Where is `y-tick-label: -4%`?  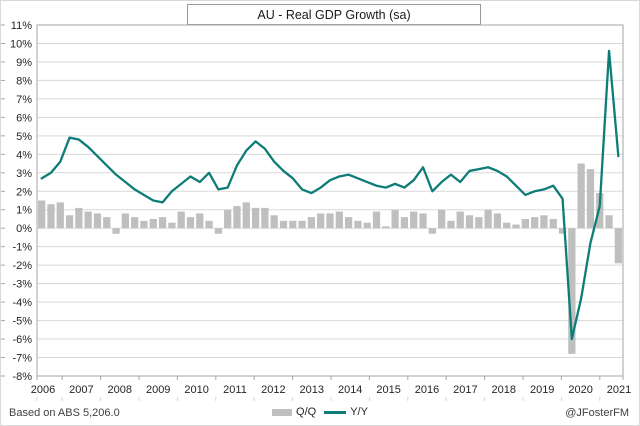 y-tick-label: -4% is located at coordinates (22, 303).